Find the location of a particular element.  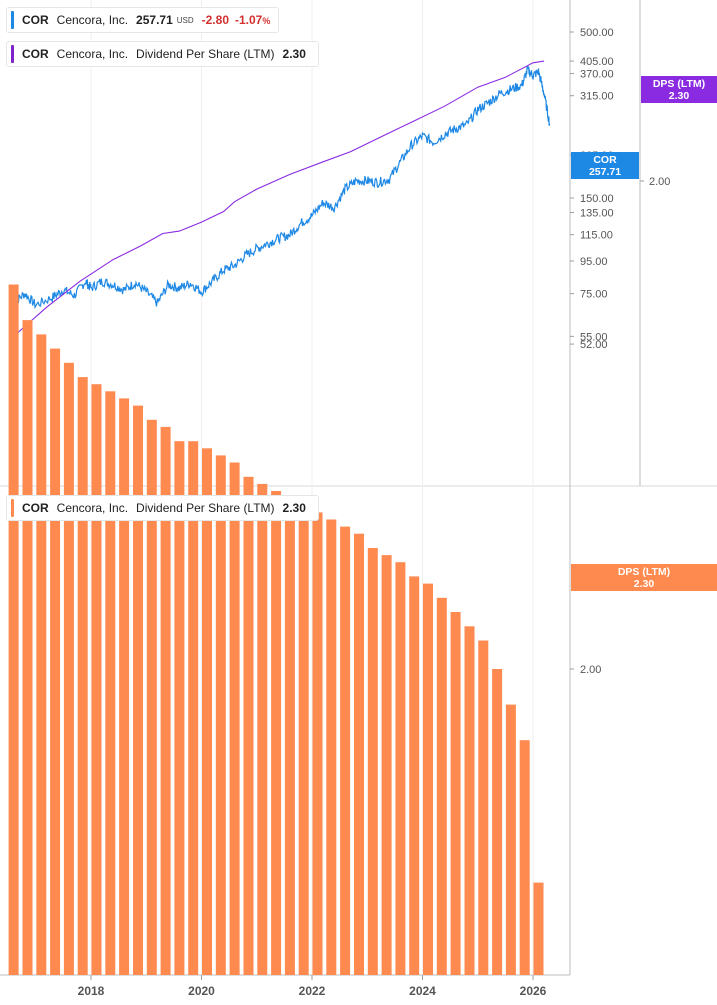

y-tick-label: 75.00 is located at coordinates (594, 295).